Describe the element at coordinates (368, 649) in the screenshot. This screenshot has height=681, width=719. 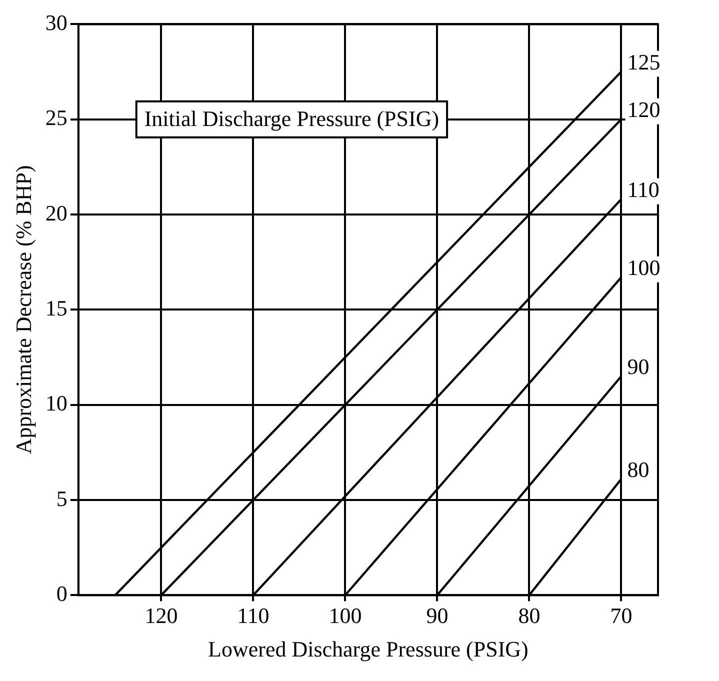
I see `x-axis-title: Lowered Discharge Pressure (PSIG)` at that location.